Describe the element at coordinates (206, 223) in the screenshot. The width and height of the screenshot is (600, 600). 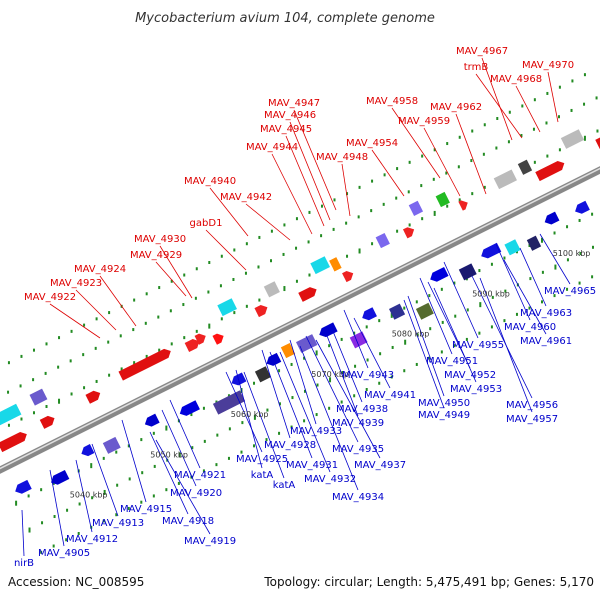
I see `top-gene-label: gabD1` at that location.